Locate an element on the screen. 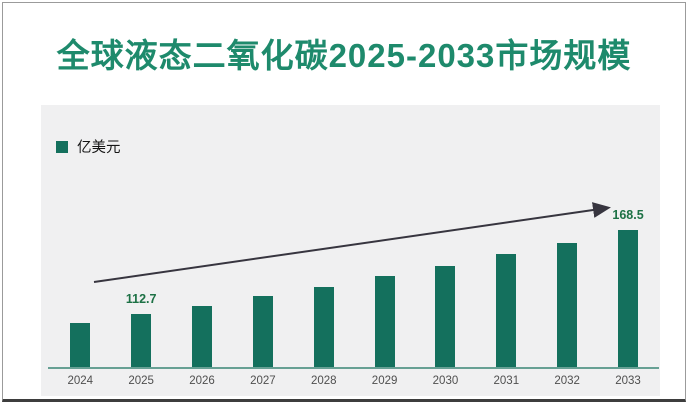  bar-2027 is located at coordinates (262, 331).